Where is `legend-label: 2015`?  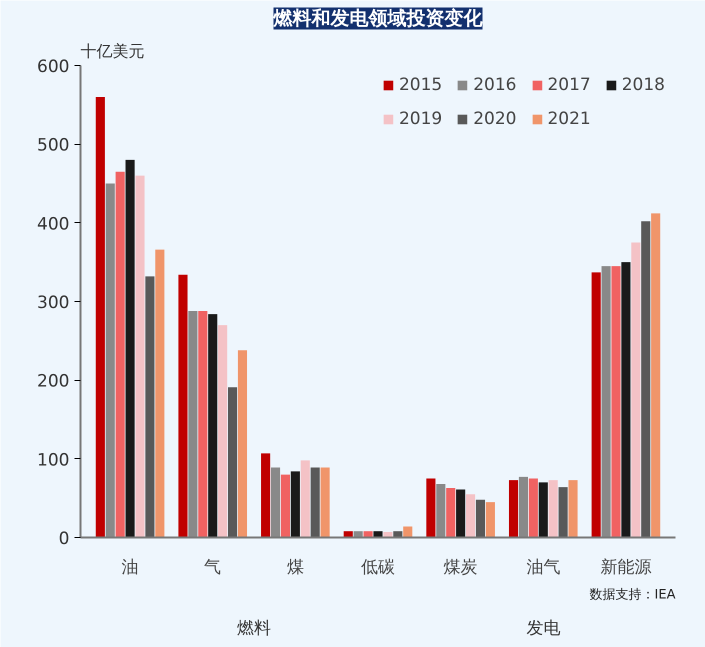 legend-label: 2015 is located at coordinates (420, 85).